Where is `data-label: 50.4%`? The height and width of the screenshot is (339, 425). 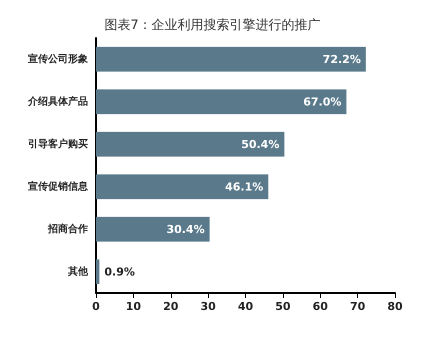 data-label: 50.4% is located at coordinates (260, 144).